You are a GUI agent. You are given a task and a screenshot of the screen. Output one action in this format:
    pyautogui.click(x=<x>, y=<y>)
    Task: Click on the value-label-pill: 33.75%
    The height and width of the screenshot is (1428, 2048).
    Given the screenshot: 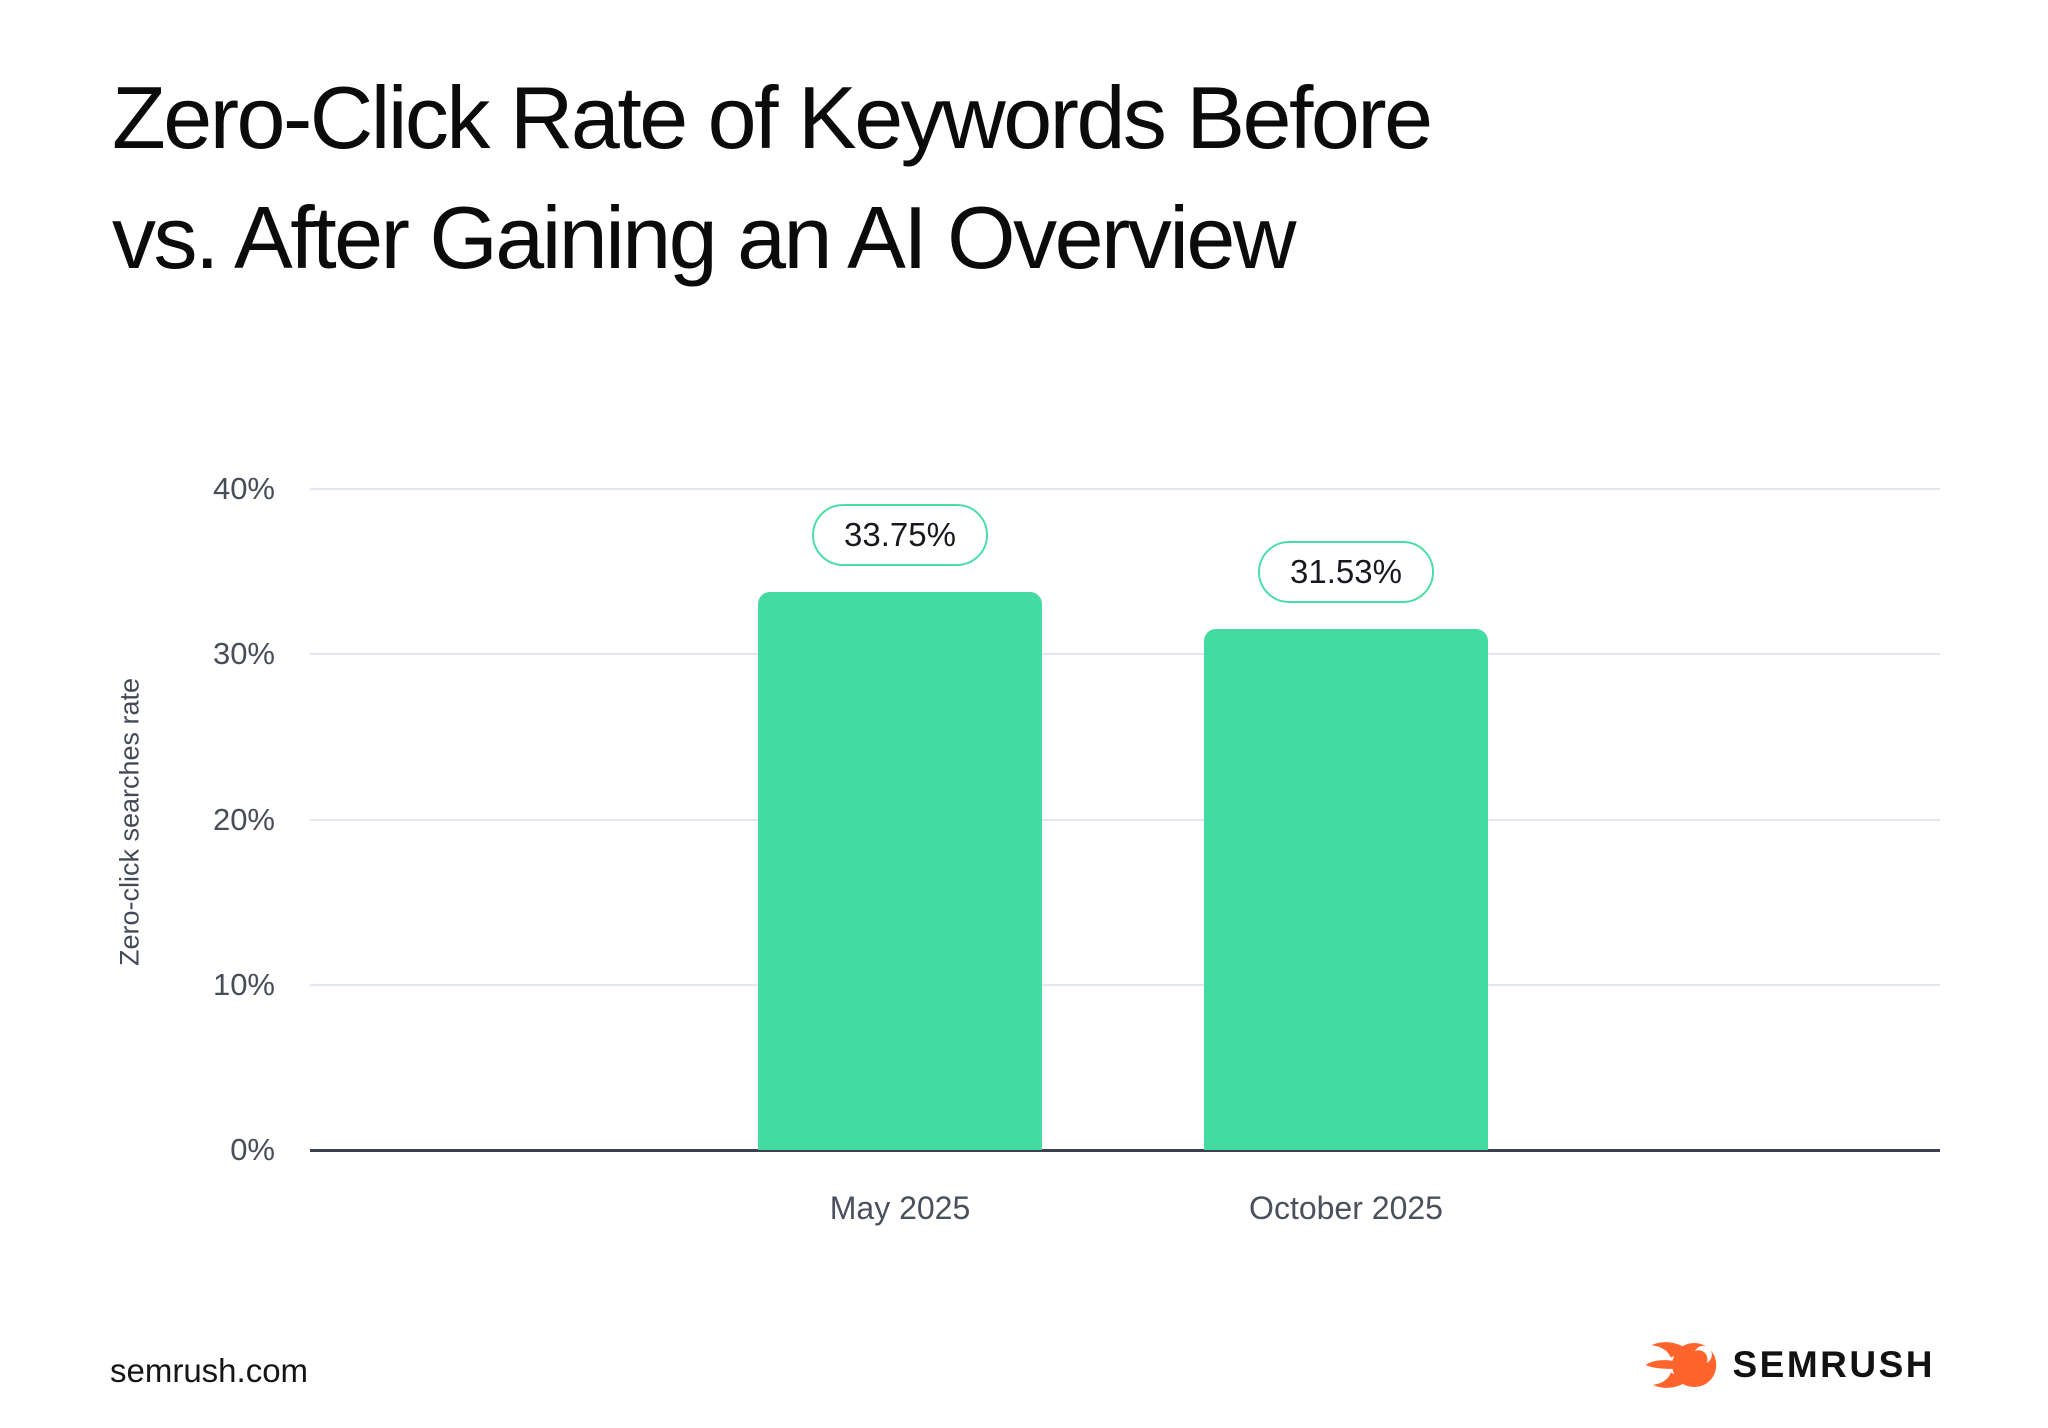 What is the action you would take?
    pyautogui.click(x=900, y=535)
    